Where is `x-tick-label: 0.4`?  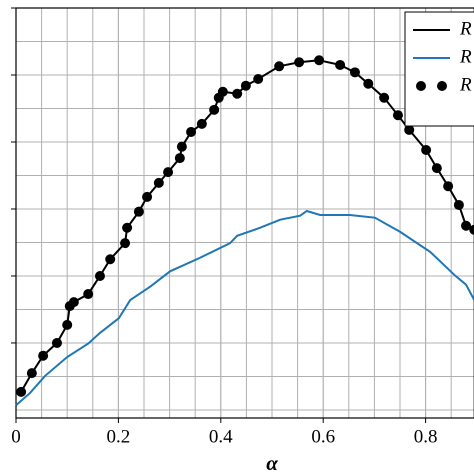
x-tick-label: 0.4 is located at coordinates (221, 436).